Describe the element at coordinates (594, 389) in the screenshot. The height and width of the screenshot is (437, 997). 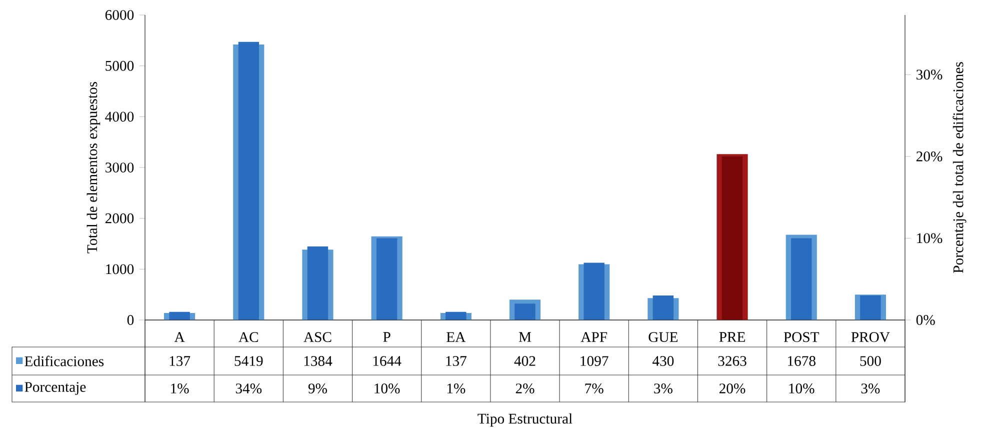
I see `data-label: 7%` at that location.